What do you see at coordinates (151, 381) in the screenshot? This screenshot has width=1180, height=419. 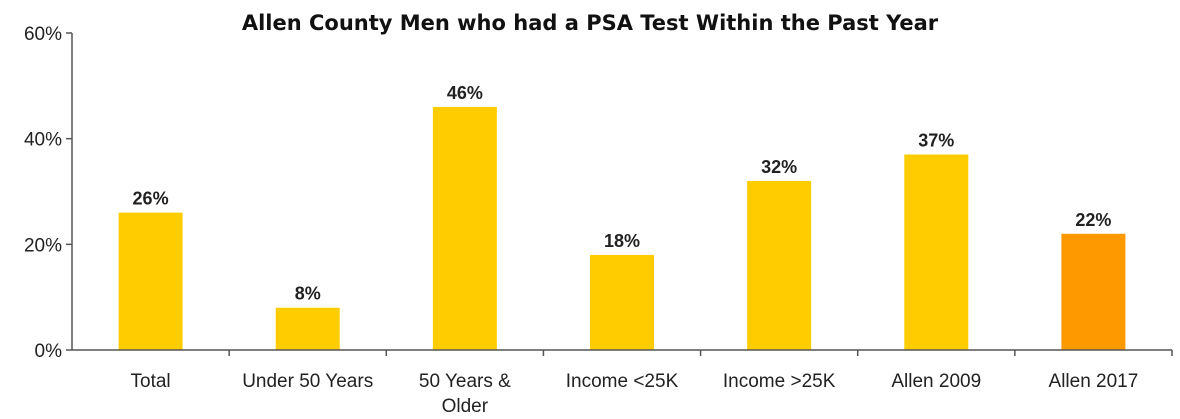 I see `x-tick-label: Total` at bounding box center [151, 381].